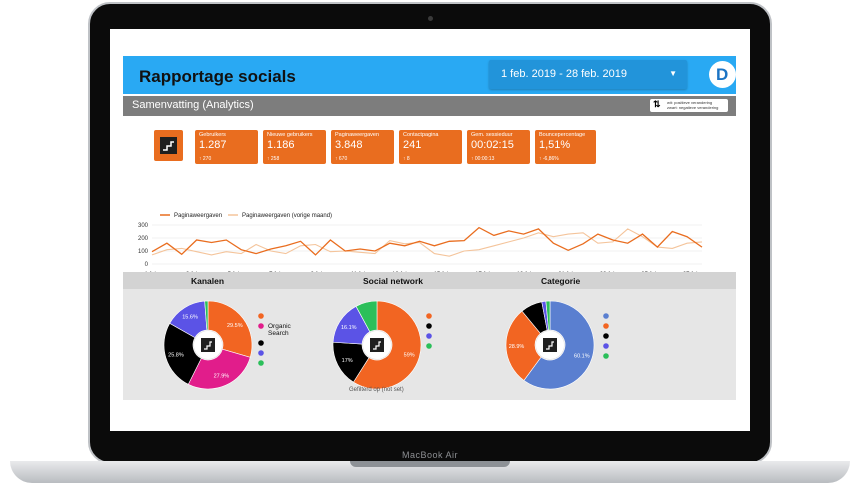  I want to click on laptop-base, so click(430, 472).